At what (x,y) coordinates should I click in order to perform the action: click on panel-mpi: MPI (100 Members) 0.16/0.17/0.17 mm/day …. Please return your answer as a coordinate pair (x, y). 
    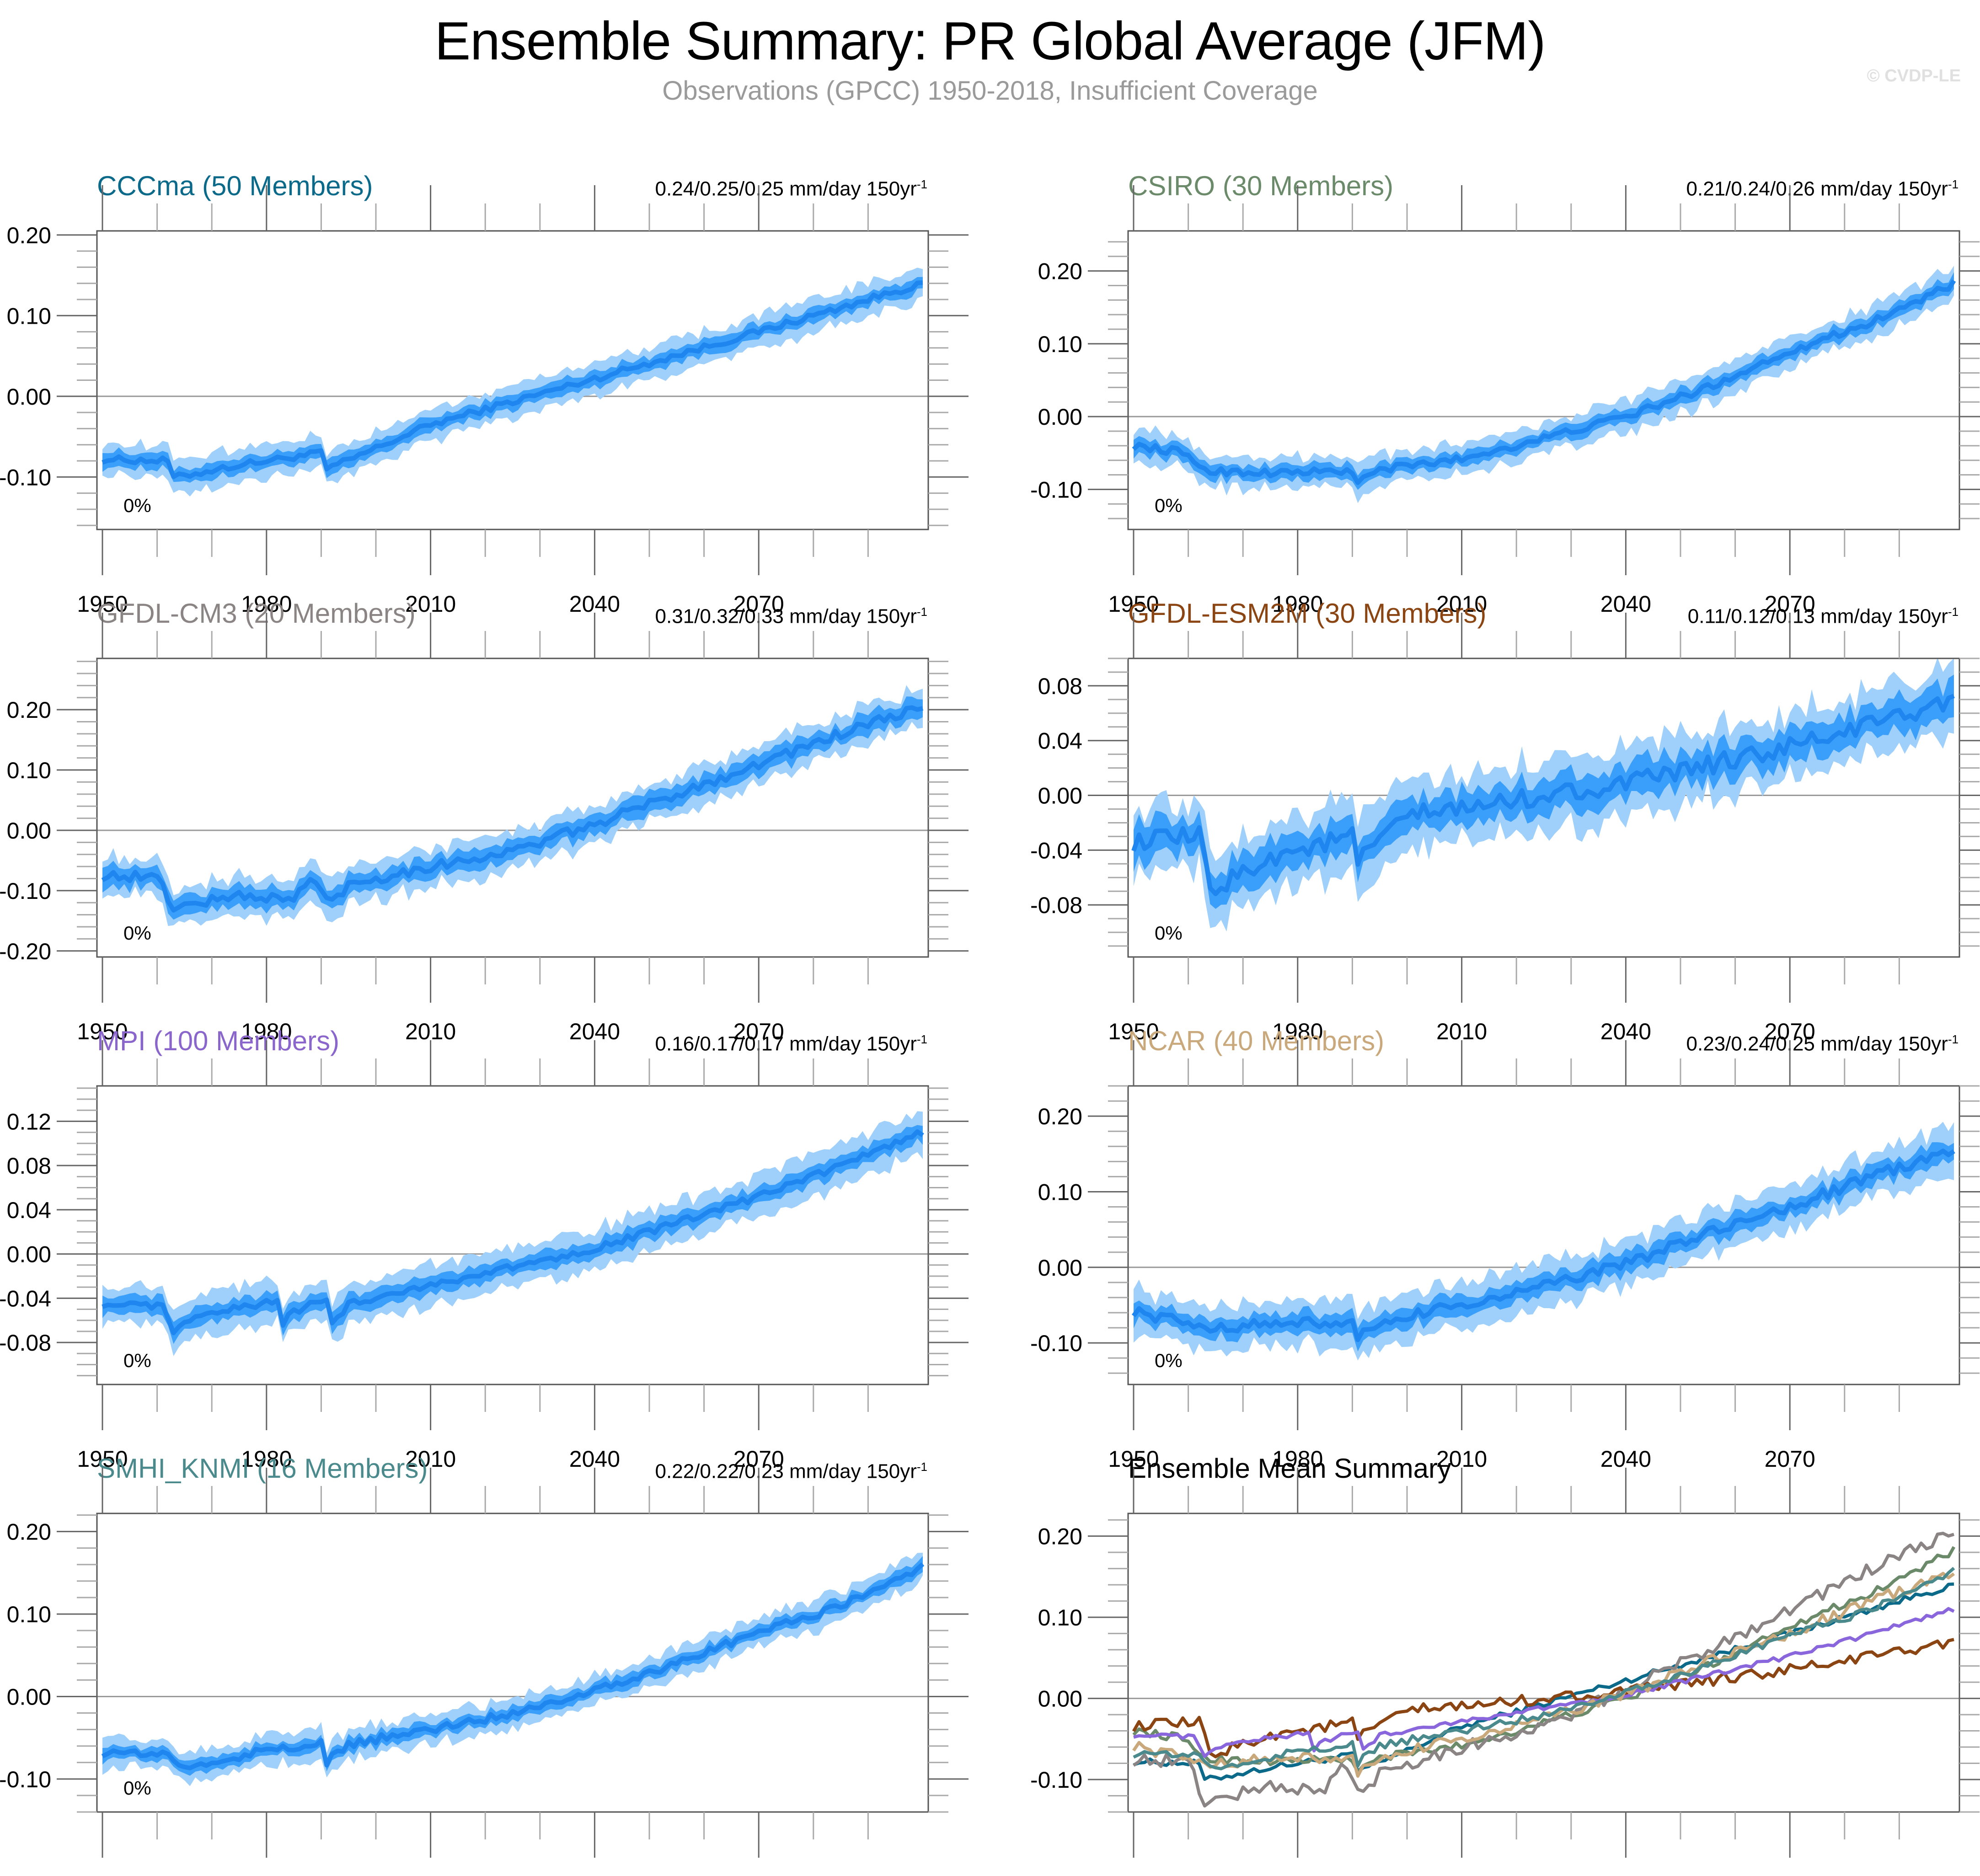
    Looking at the image, I should click on (484, 1243).